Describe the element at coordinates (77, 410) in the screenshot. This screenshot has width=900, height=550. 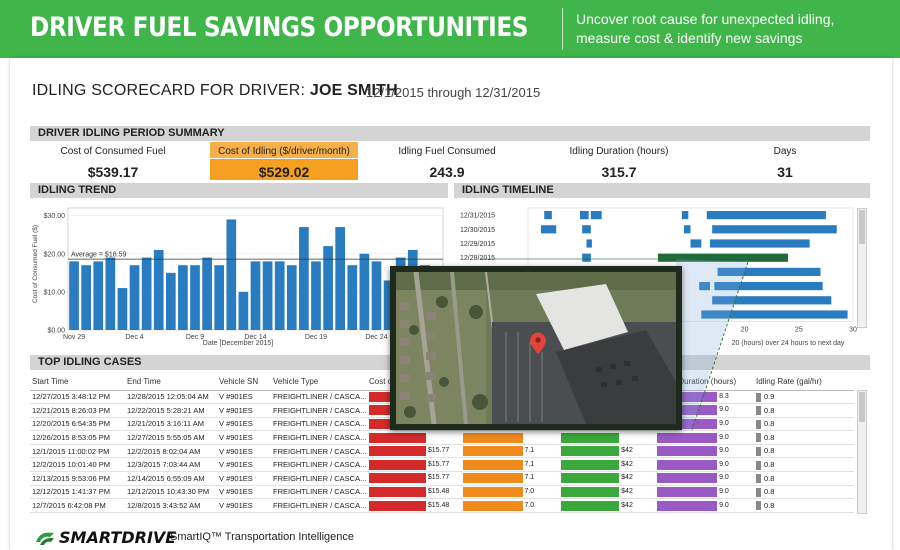
I see `cell-start-time: 12/21/2015 8:26:03 PM` at that location.